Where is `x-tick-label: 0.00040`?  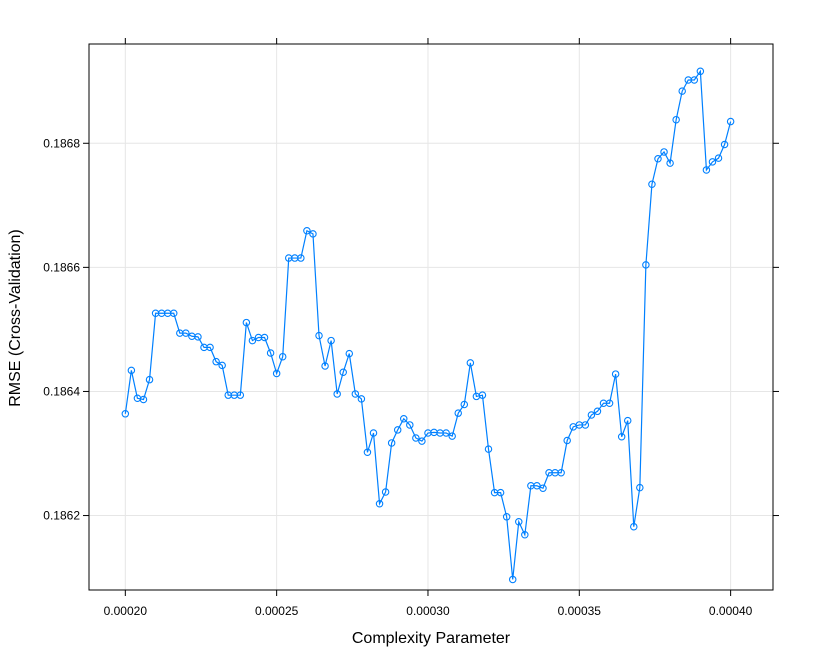
x-tick-label: 0.00040 is located at coordinates (731, 611).